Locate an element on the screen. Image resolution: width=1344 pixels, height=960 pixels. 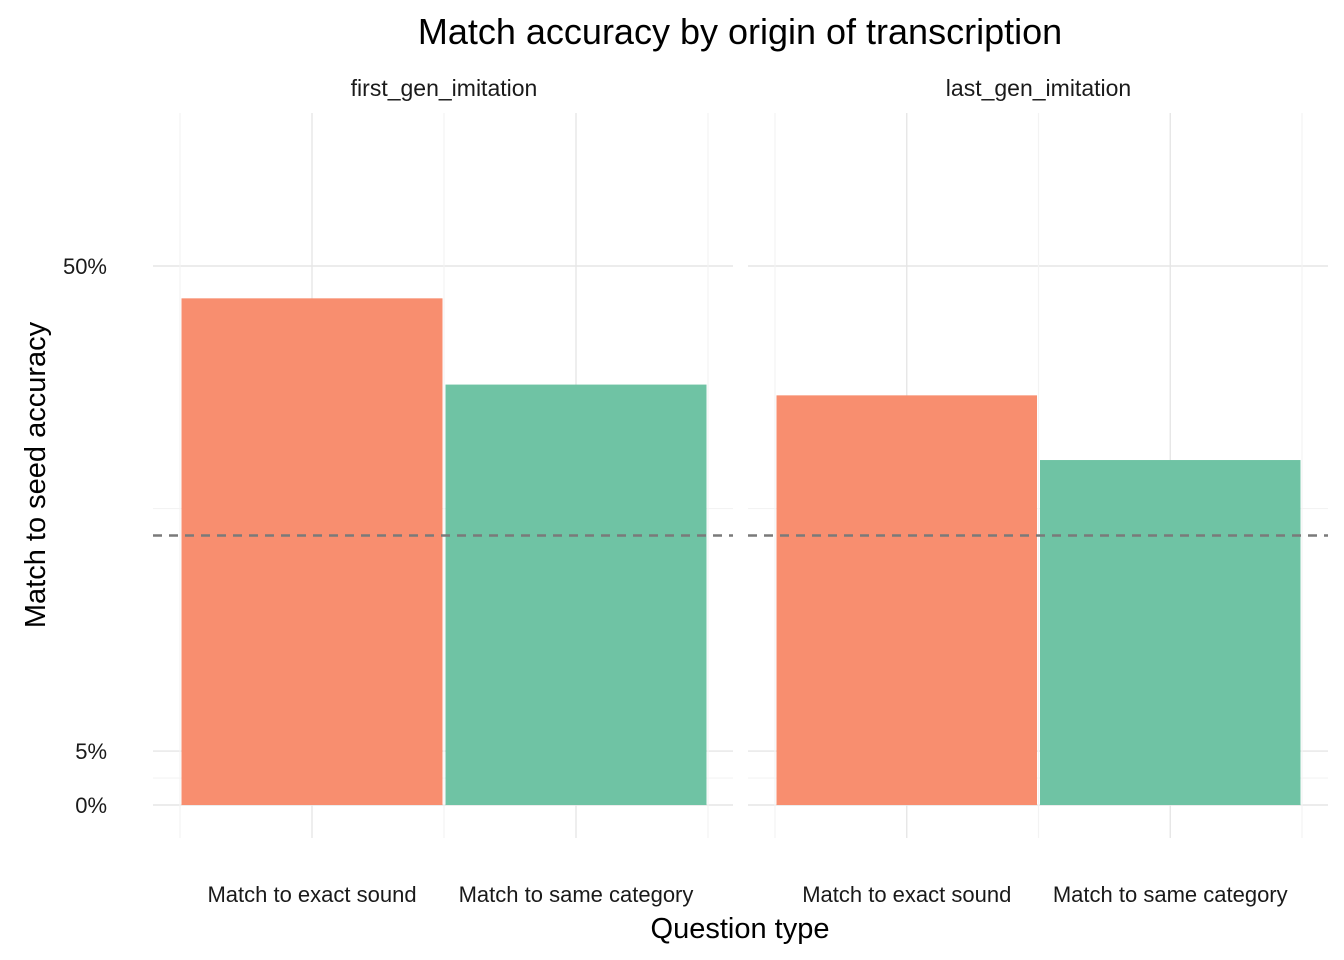
x-axis-title: Question type is located at coordinates (740, 929).